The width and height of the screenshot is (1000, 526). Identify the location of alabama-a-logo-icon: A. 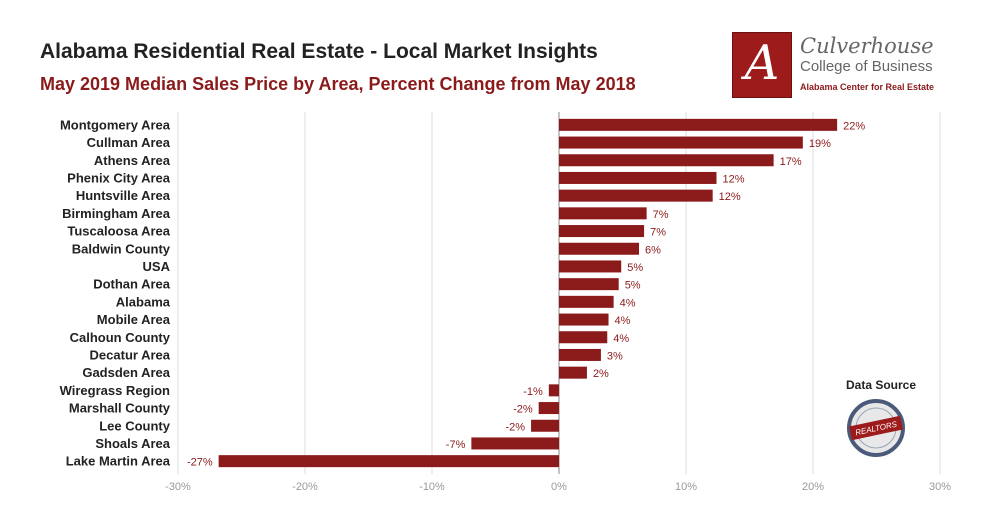
(762, 65).